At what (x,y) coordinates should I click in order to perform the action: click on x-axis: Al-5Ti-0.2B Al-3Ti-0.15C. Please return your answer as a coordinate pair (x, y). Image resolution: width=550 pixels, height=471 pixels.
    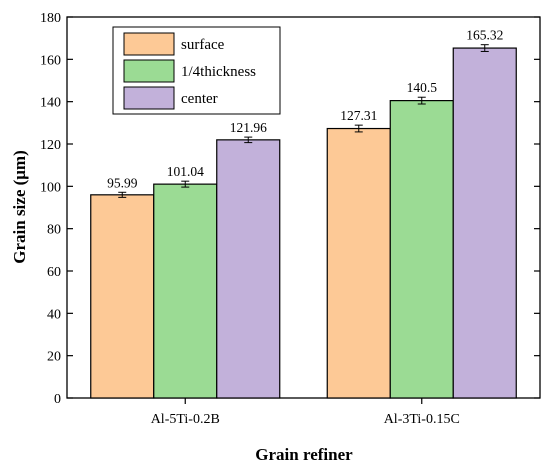
    Looking at the image, I should click on (305, 412).